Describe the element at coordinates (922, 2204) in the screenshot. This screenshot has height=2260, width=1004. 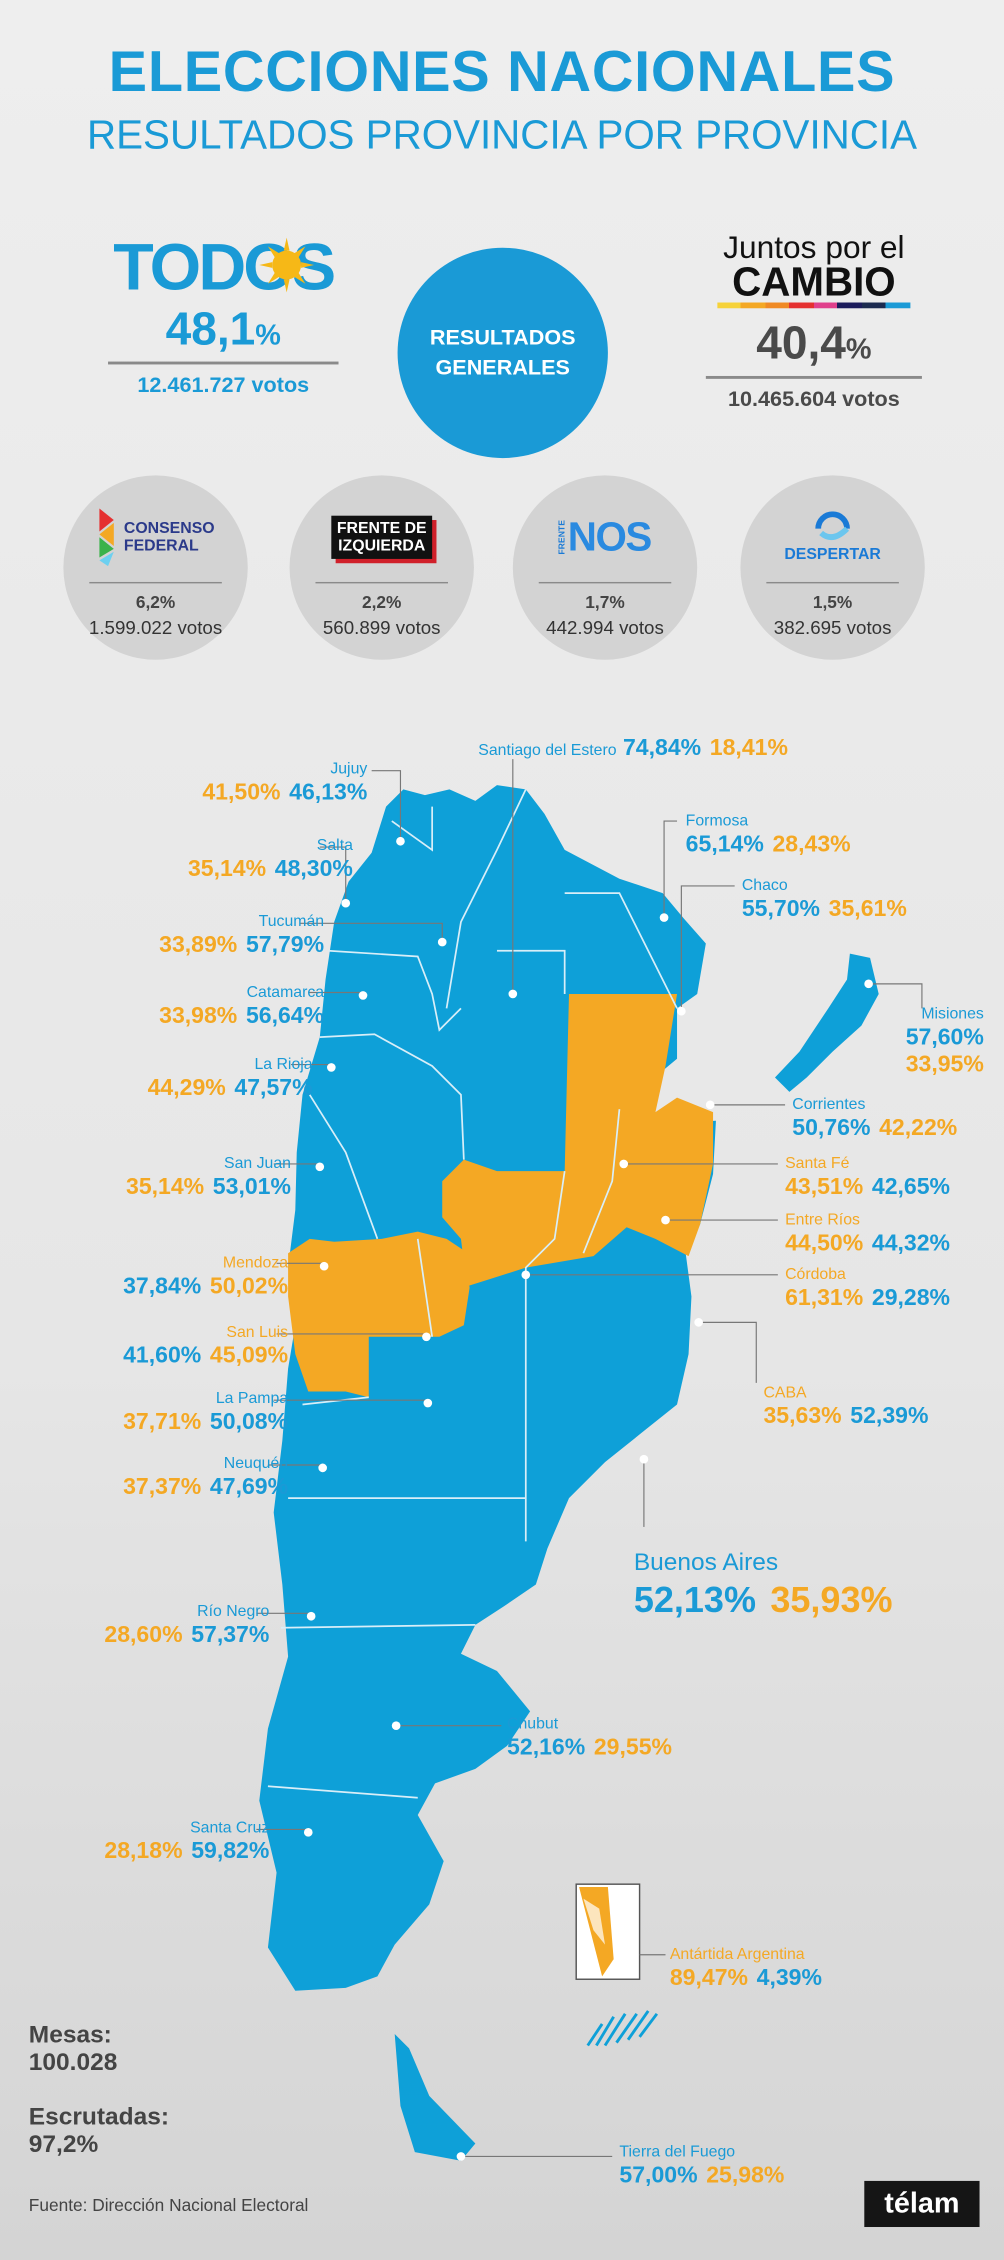
I see `telam-logo: télam` at that location.